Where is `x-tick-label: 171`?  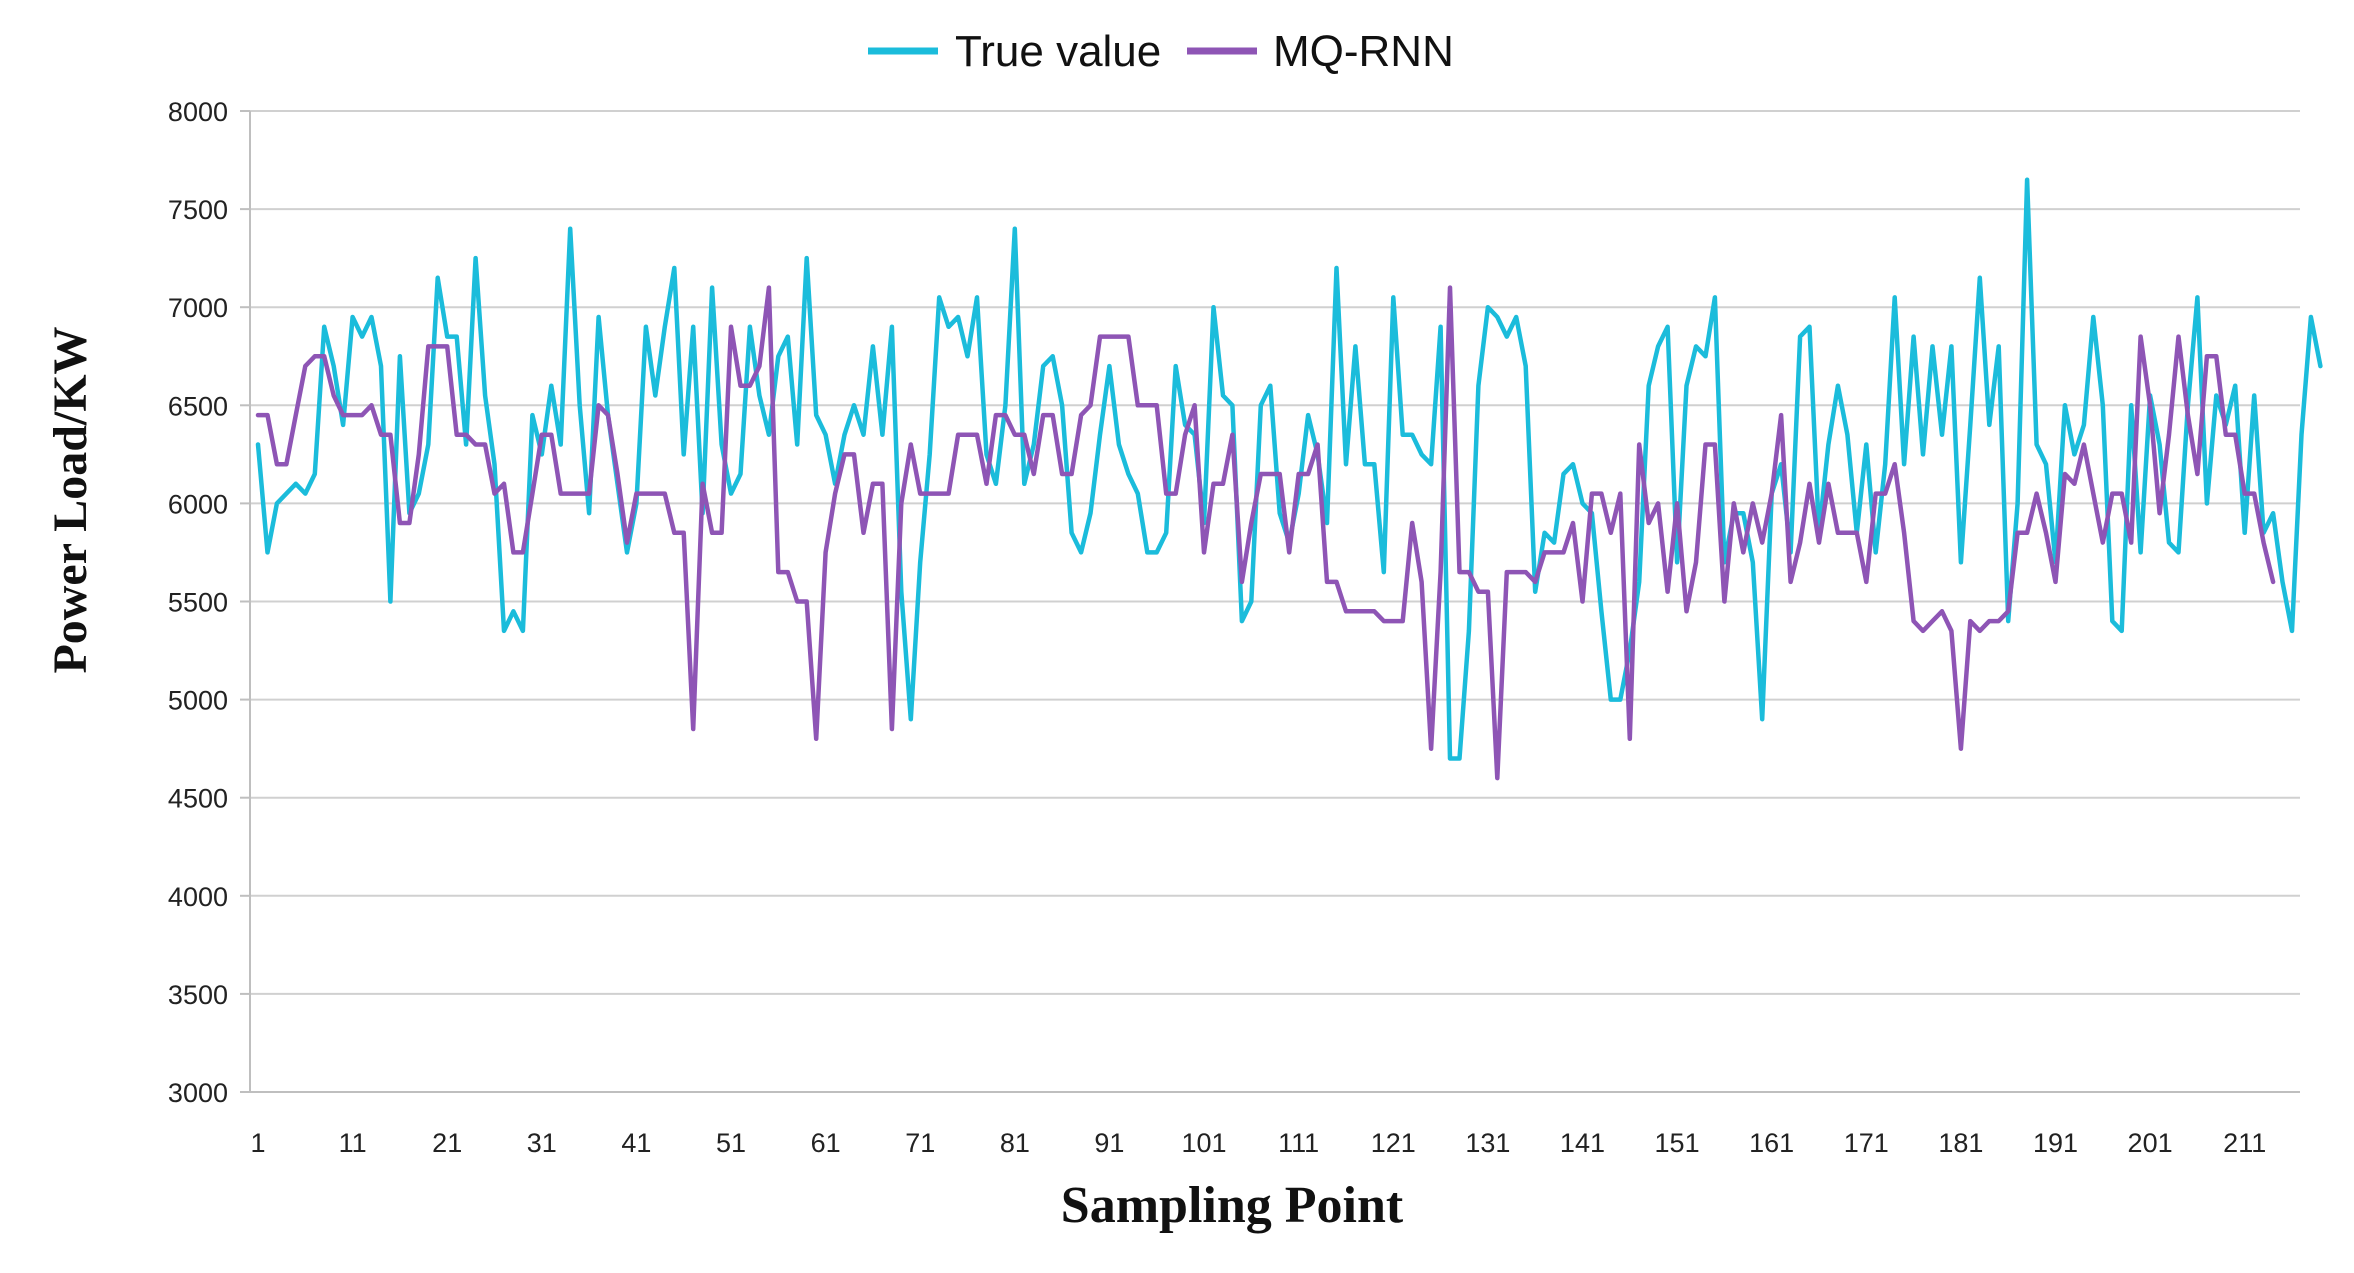 x-tick-label: 171 is located at coordinates (1866, 1143).